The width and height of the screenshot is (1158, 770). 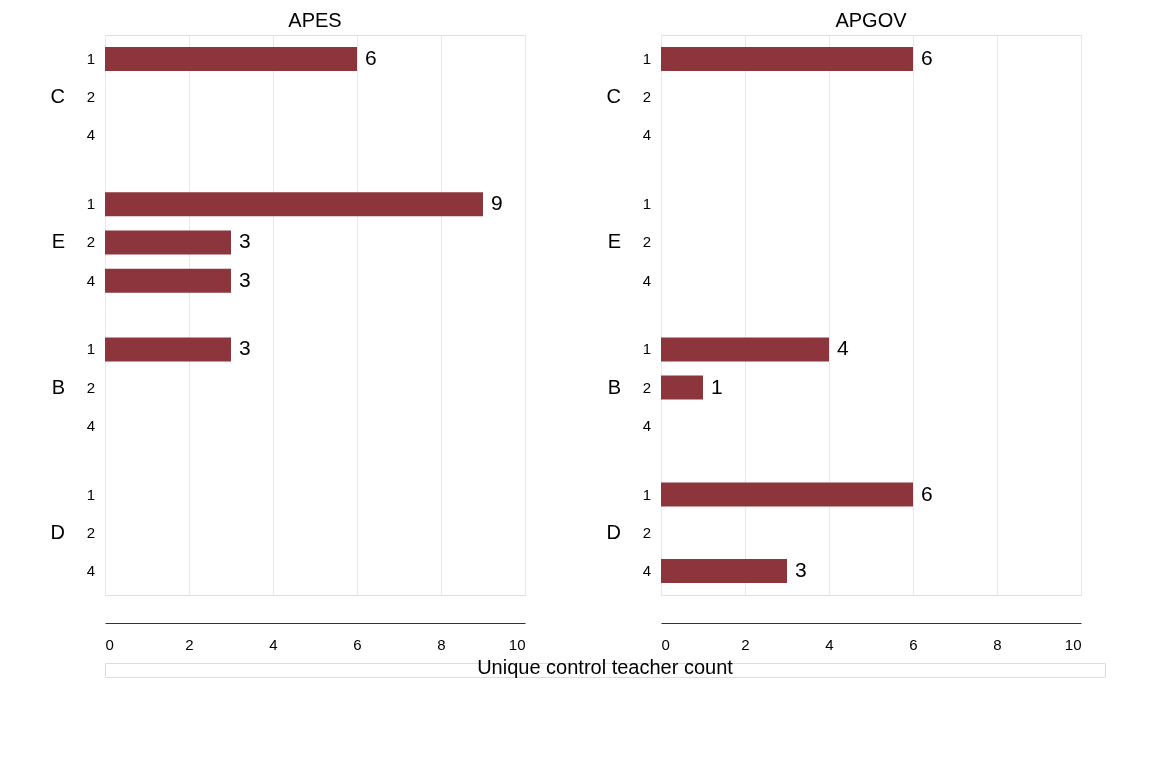 I want to click on data-label: 4, so click(x=843, y=348).